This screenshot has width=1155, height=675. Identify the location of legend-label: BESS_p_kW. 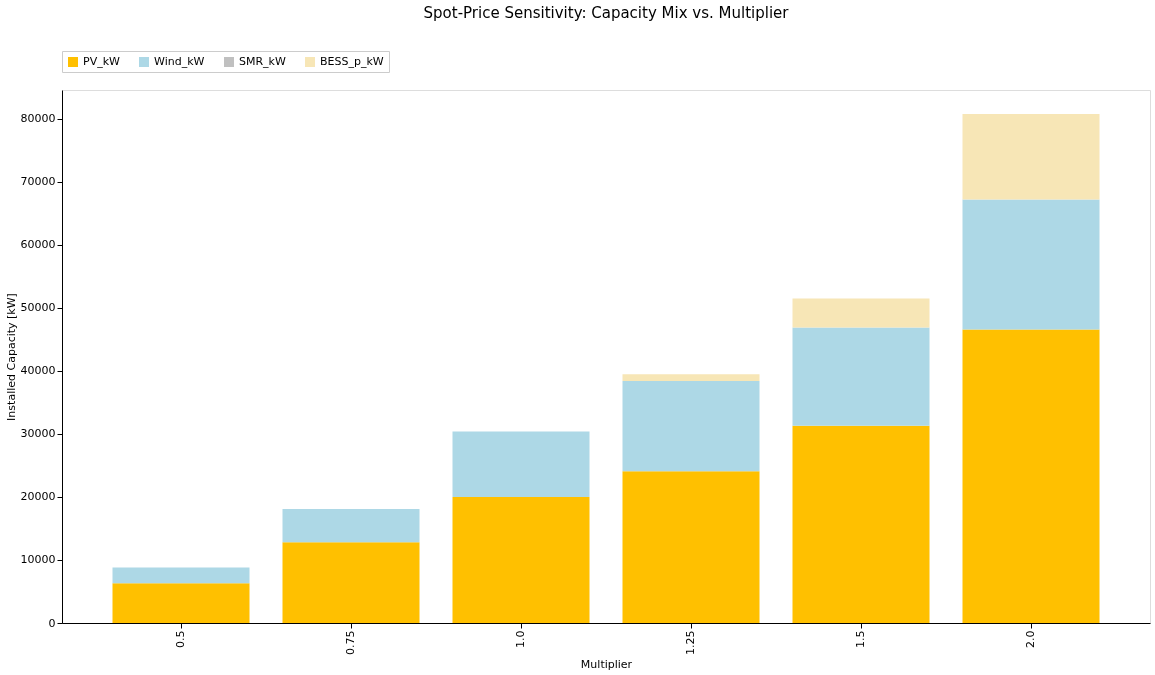
(352, 61).